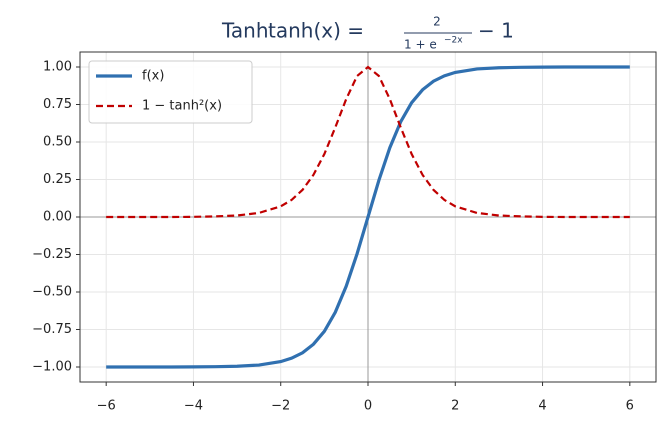 This screenshot has height=430, width=670. I want to click on title-formula: tanh(x) =, so click(316, 31).